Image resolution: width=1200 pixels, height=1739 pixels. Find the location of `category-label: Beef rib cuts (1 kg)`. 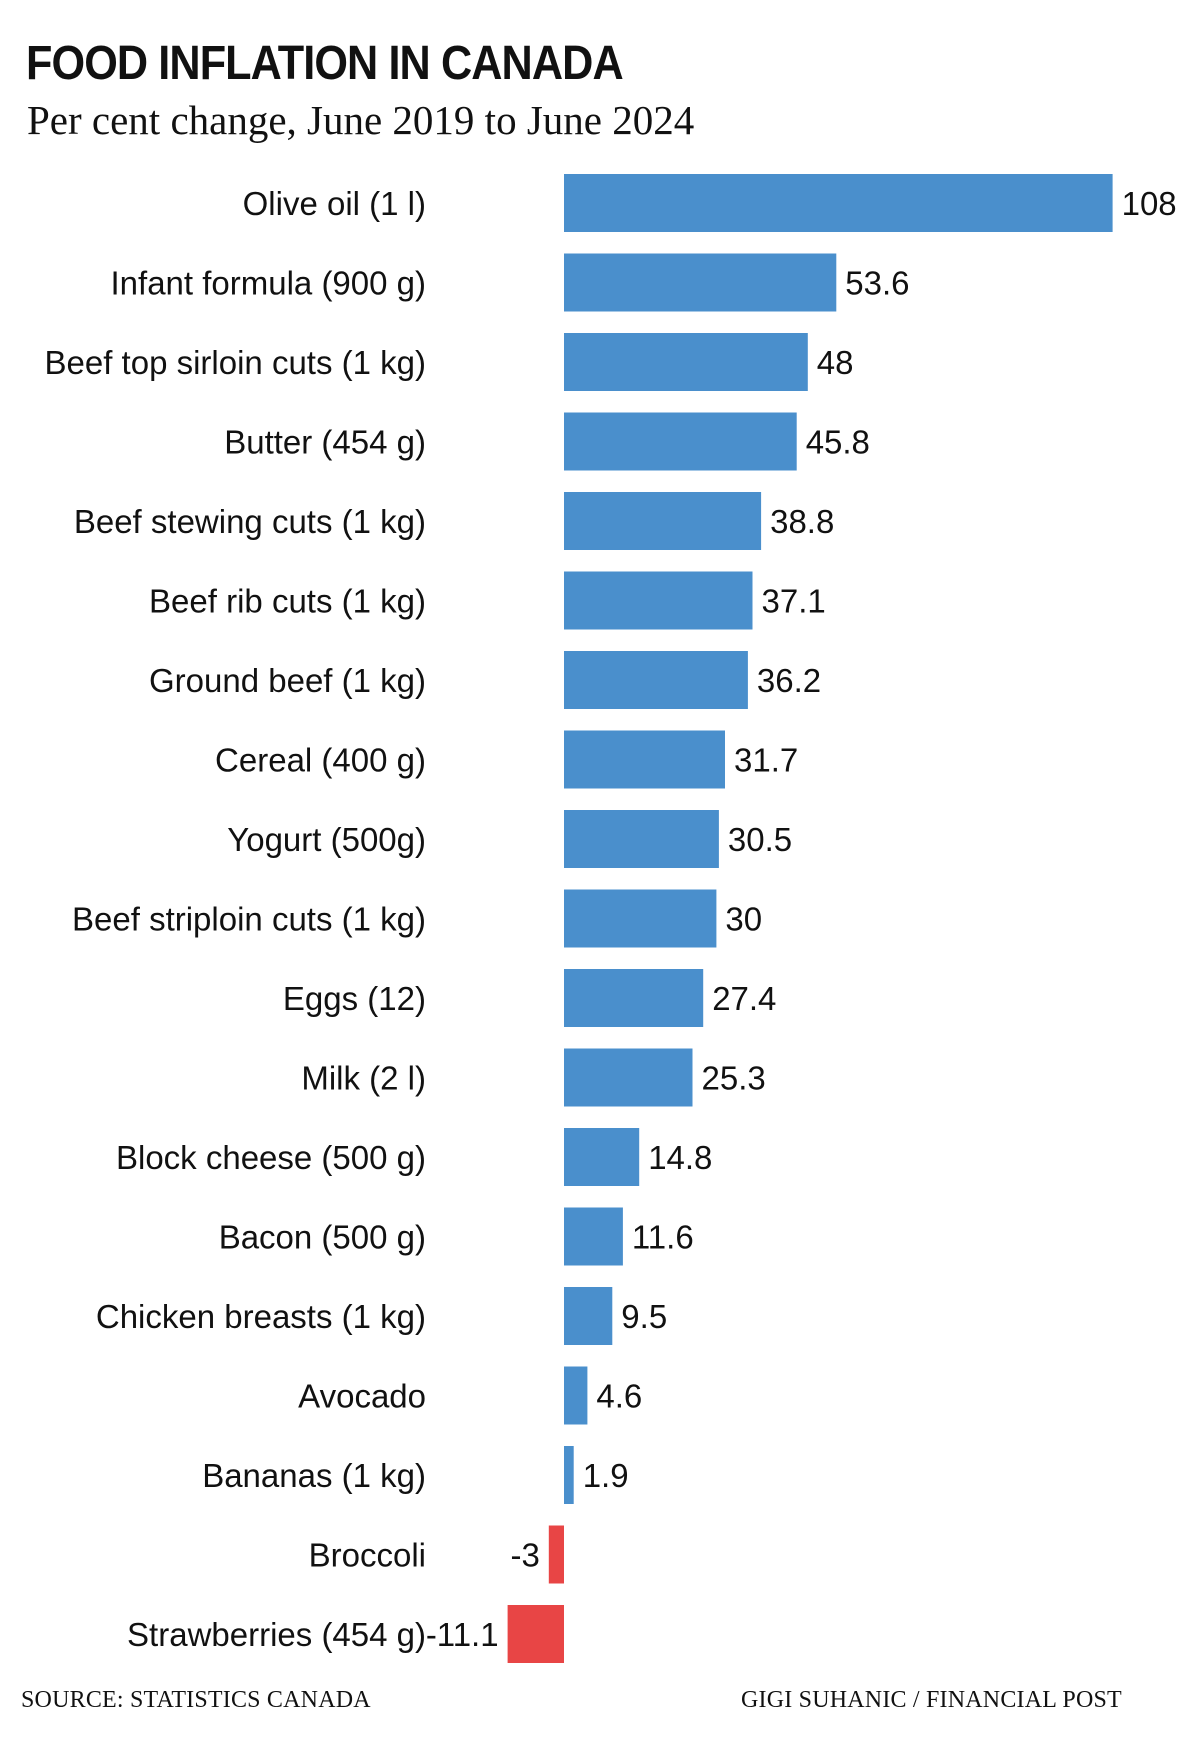

category-label: Beef rib cuts (1 kg) is located at coordinates (287, 601).